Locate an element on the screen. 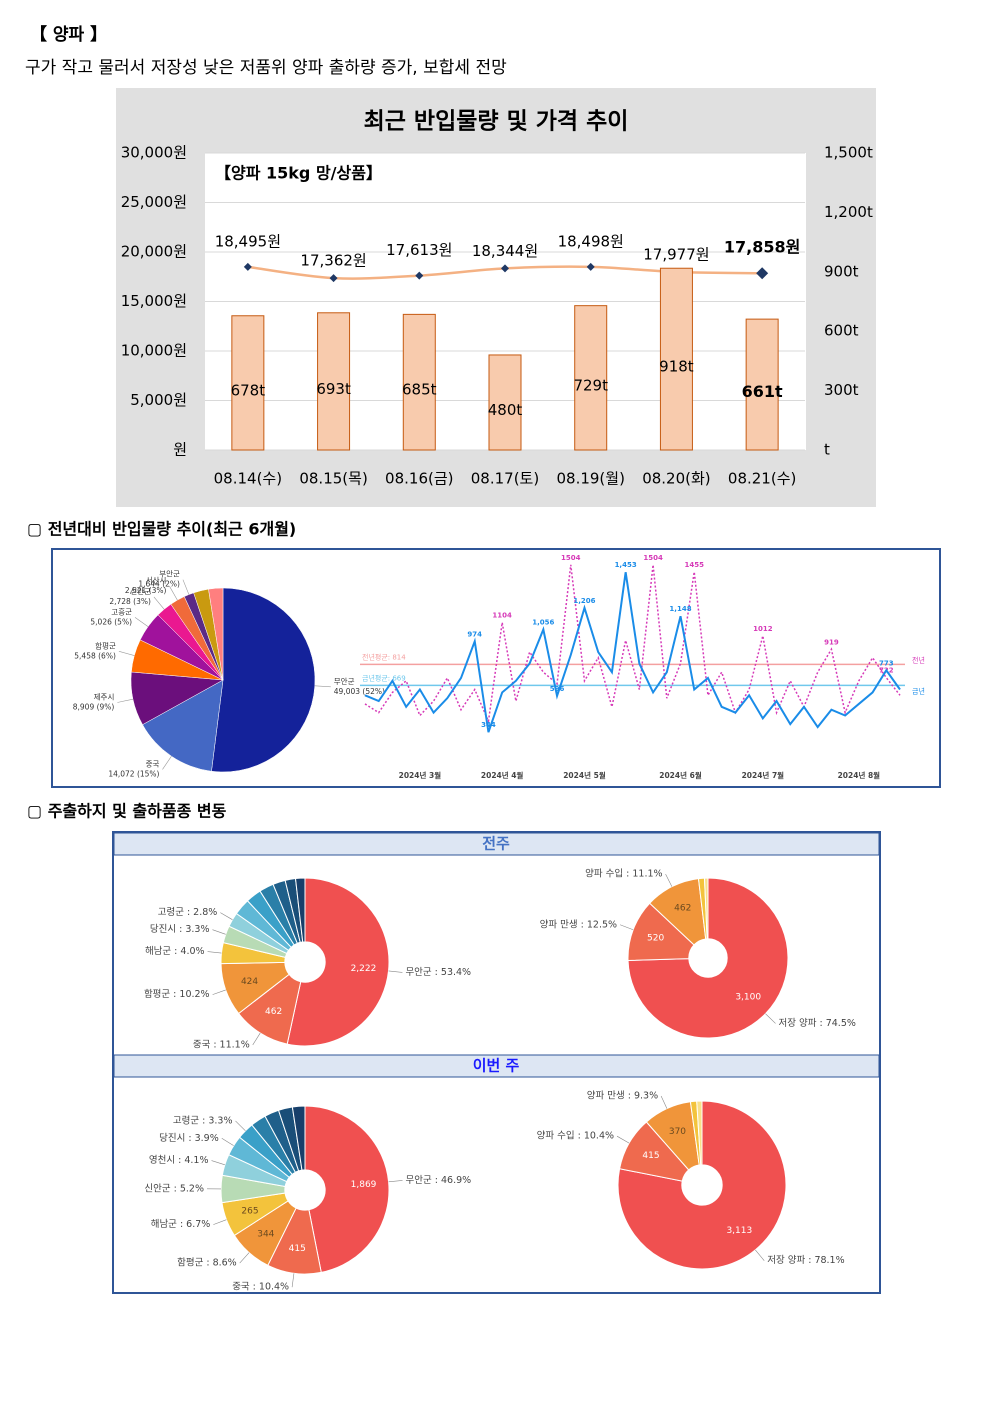 This screenshot has width=992, height=1403. slice-value: 8,909 (9%) is located at coordinates (94, 706).